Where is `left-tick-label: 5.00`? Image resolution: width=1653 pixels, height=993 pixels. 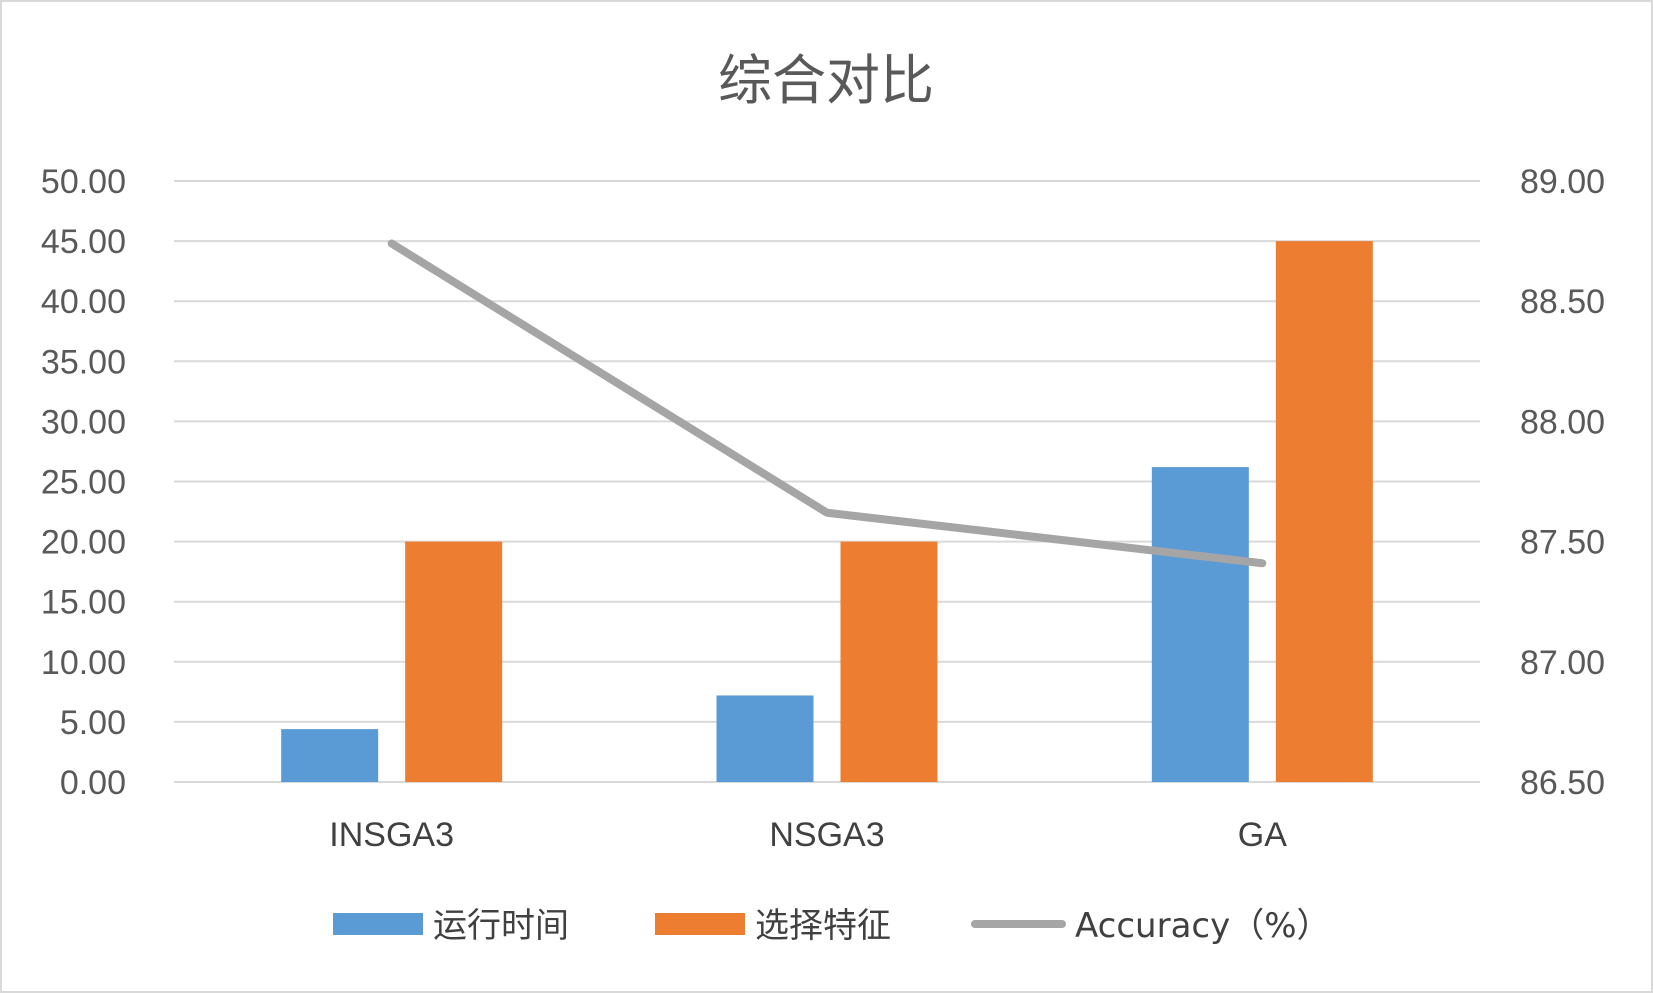
left-tick-label: 5.00 is located at coordinates (93, 723).